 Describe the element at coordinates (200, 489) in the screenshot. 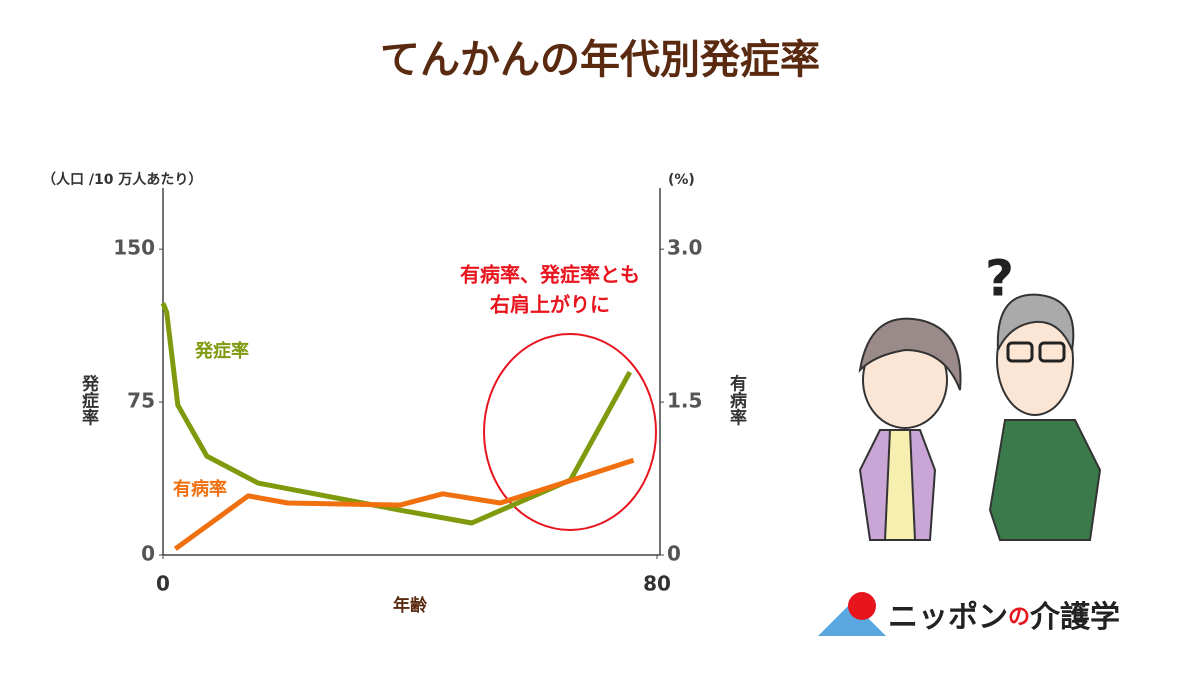

I see `series-label: 有病率` at that location.